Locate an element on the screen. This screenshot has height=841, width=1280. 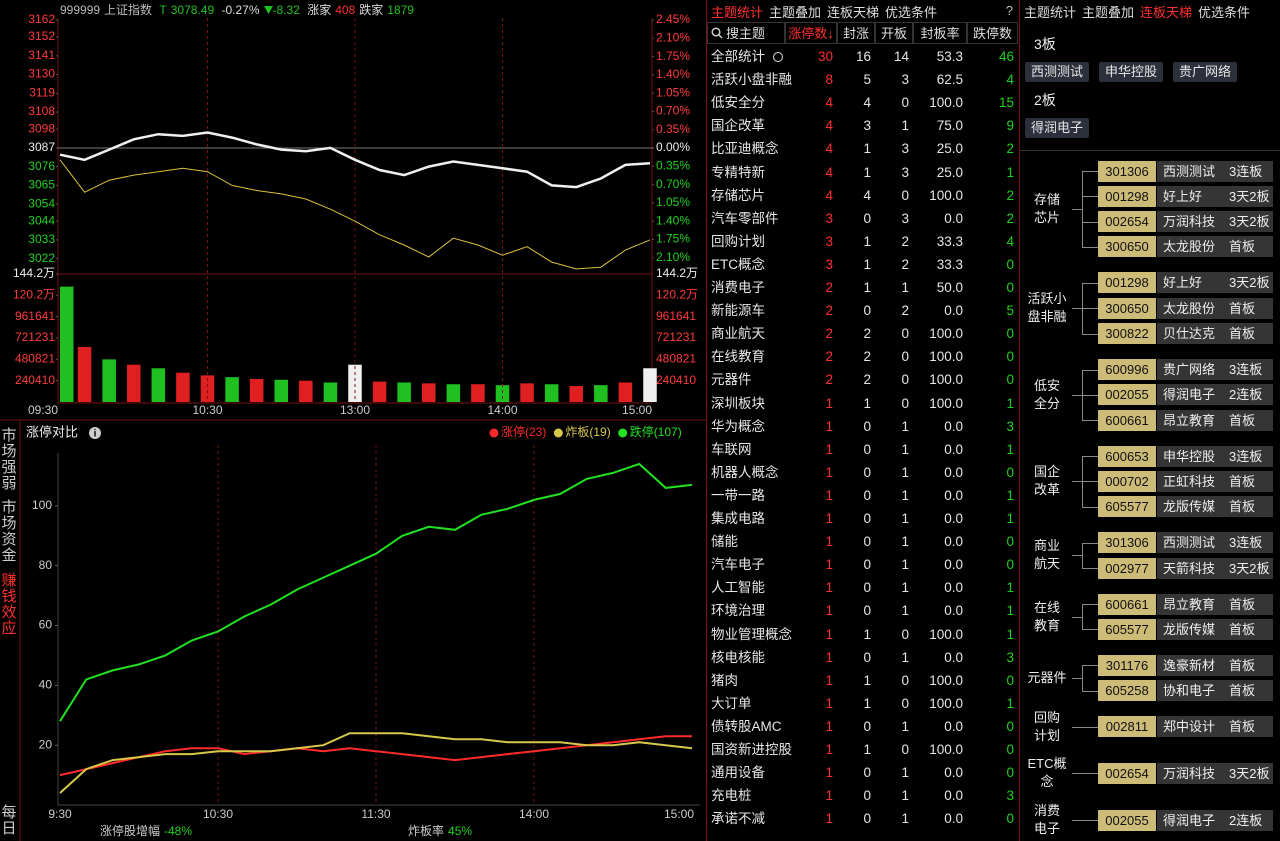
theme-name: 汽车电子 is located at coordinates (738, 565).